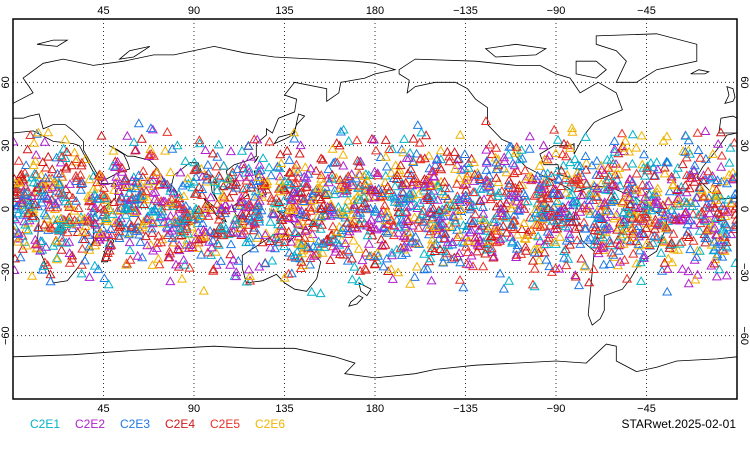 The image size is (750, 450). What do you see at coordinates (678, 424) in the screenshot?
I see `source-label: STARwet.2025-02-01` at bounding box center [678, 424].